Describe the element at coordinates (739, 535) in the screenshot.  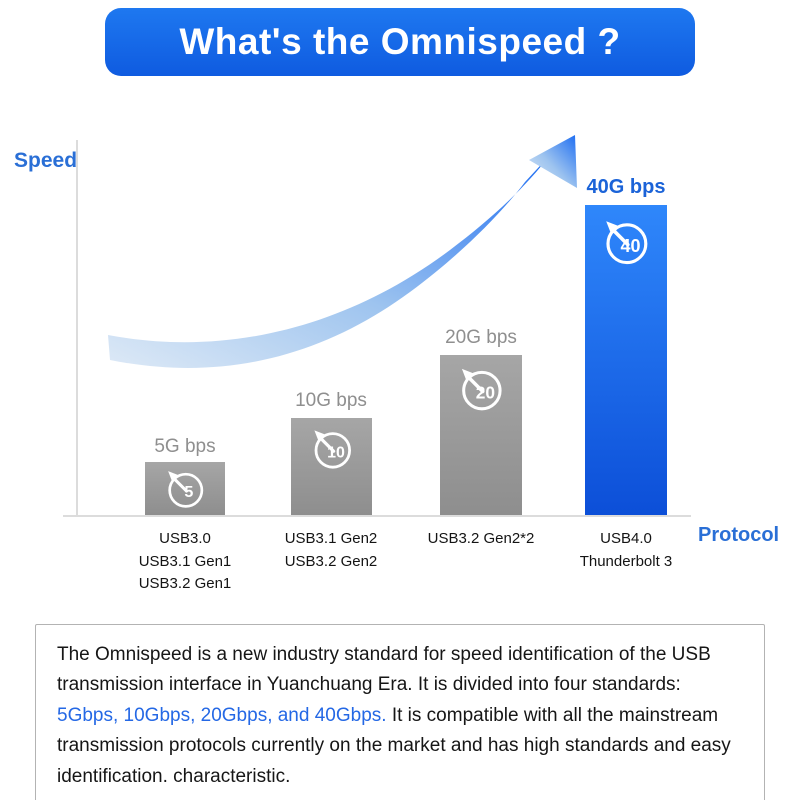
I see `x-axis-label: Protocol` at that location.